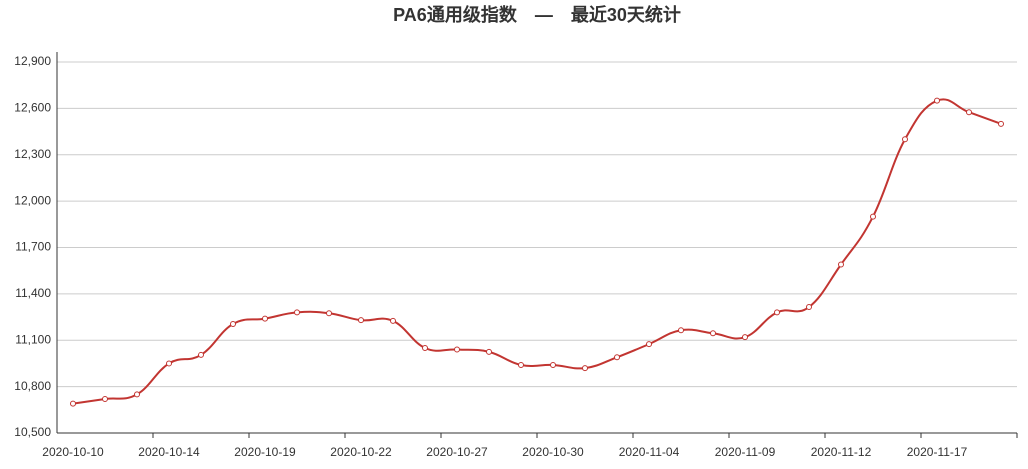  Describe the element at coordinates (649, 452) in the screenshot. I see `x-tick-label: 2020-11-04` at that location.